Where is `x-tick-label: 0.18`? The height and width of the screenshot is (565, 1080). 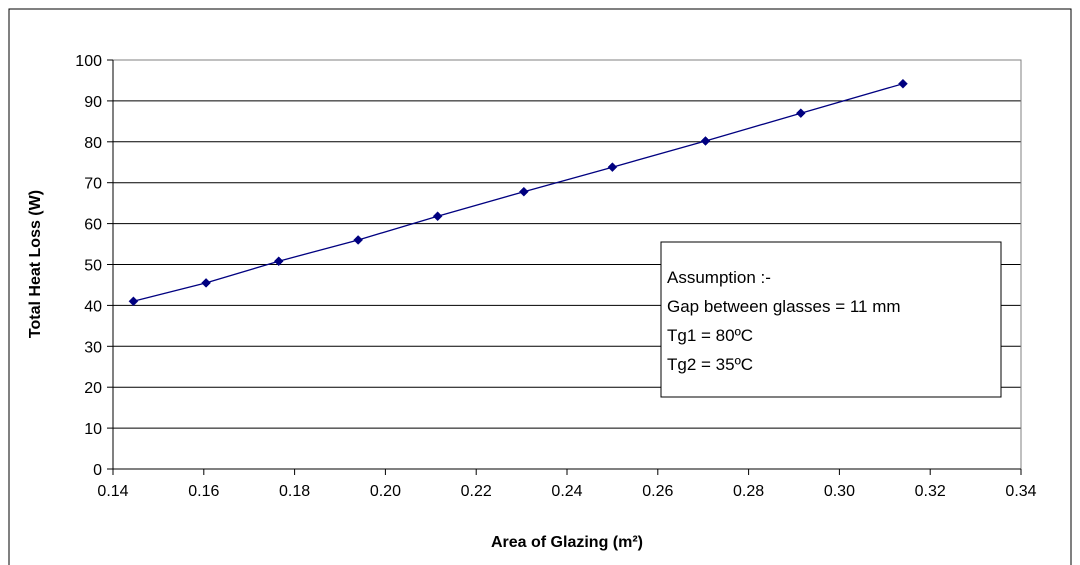
x-tick-label: 0.18 is located at coordinates (294, 491).